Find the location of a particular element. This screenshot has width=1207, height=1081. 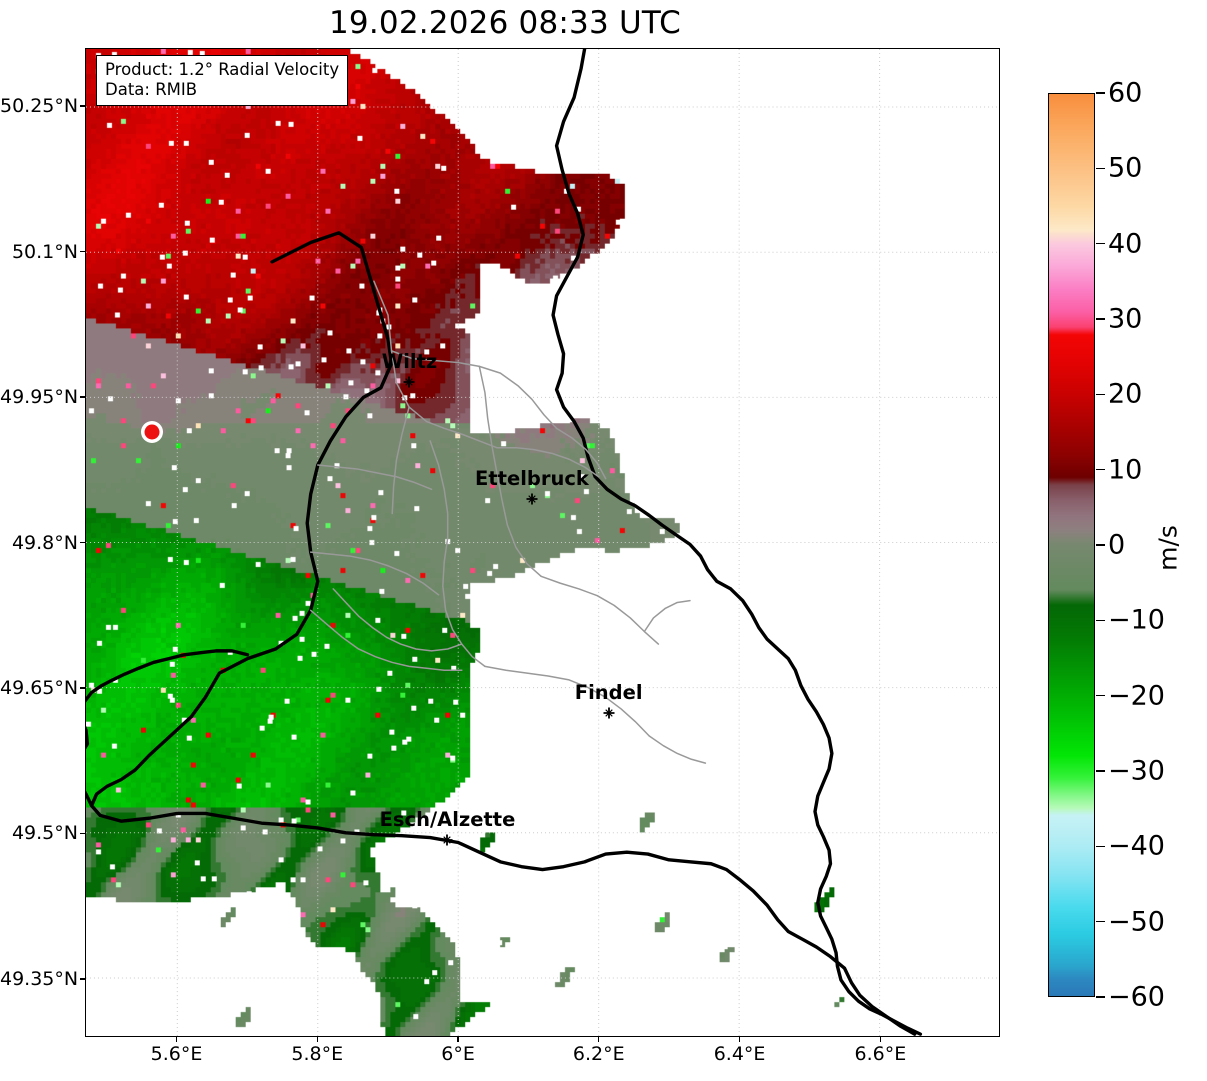

y-axis-tick-label: 49.8°N is located at coordinates (44, 542).